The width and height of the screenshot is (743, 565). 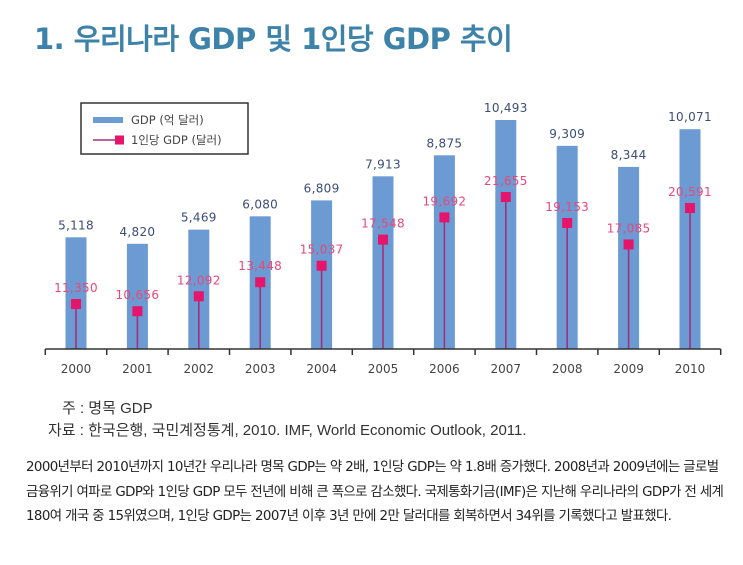 I want to click on per-capita-value-label: 19,153, so click(x=567, y=207).